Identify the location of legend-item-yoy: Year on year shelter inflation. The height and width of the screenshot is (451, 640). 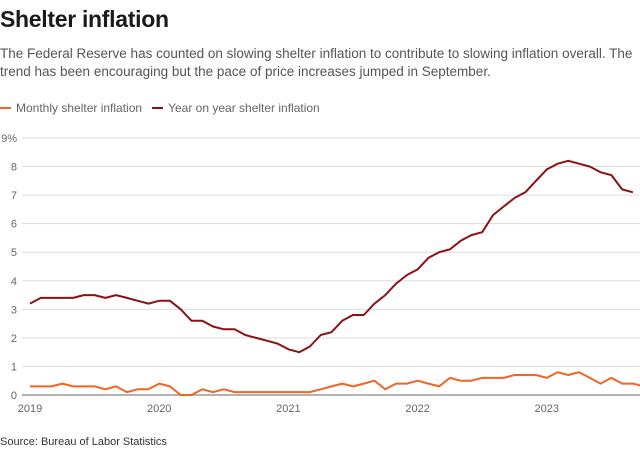
(236, 108).